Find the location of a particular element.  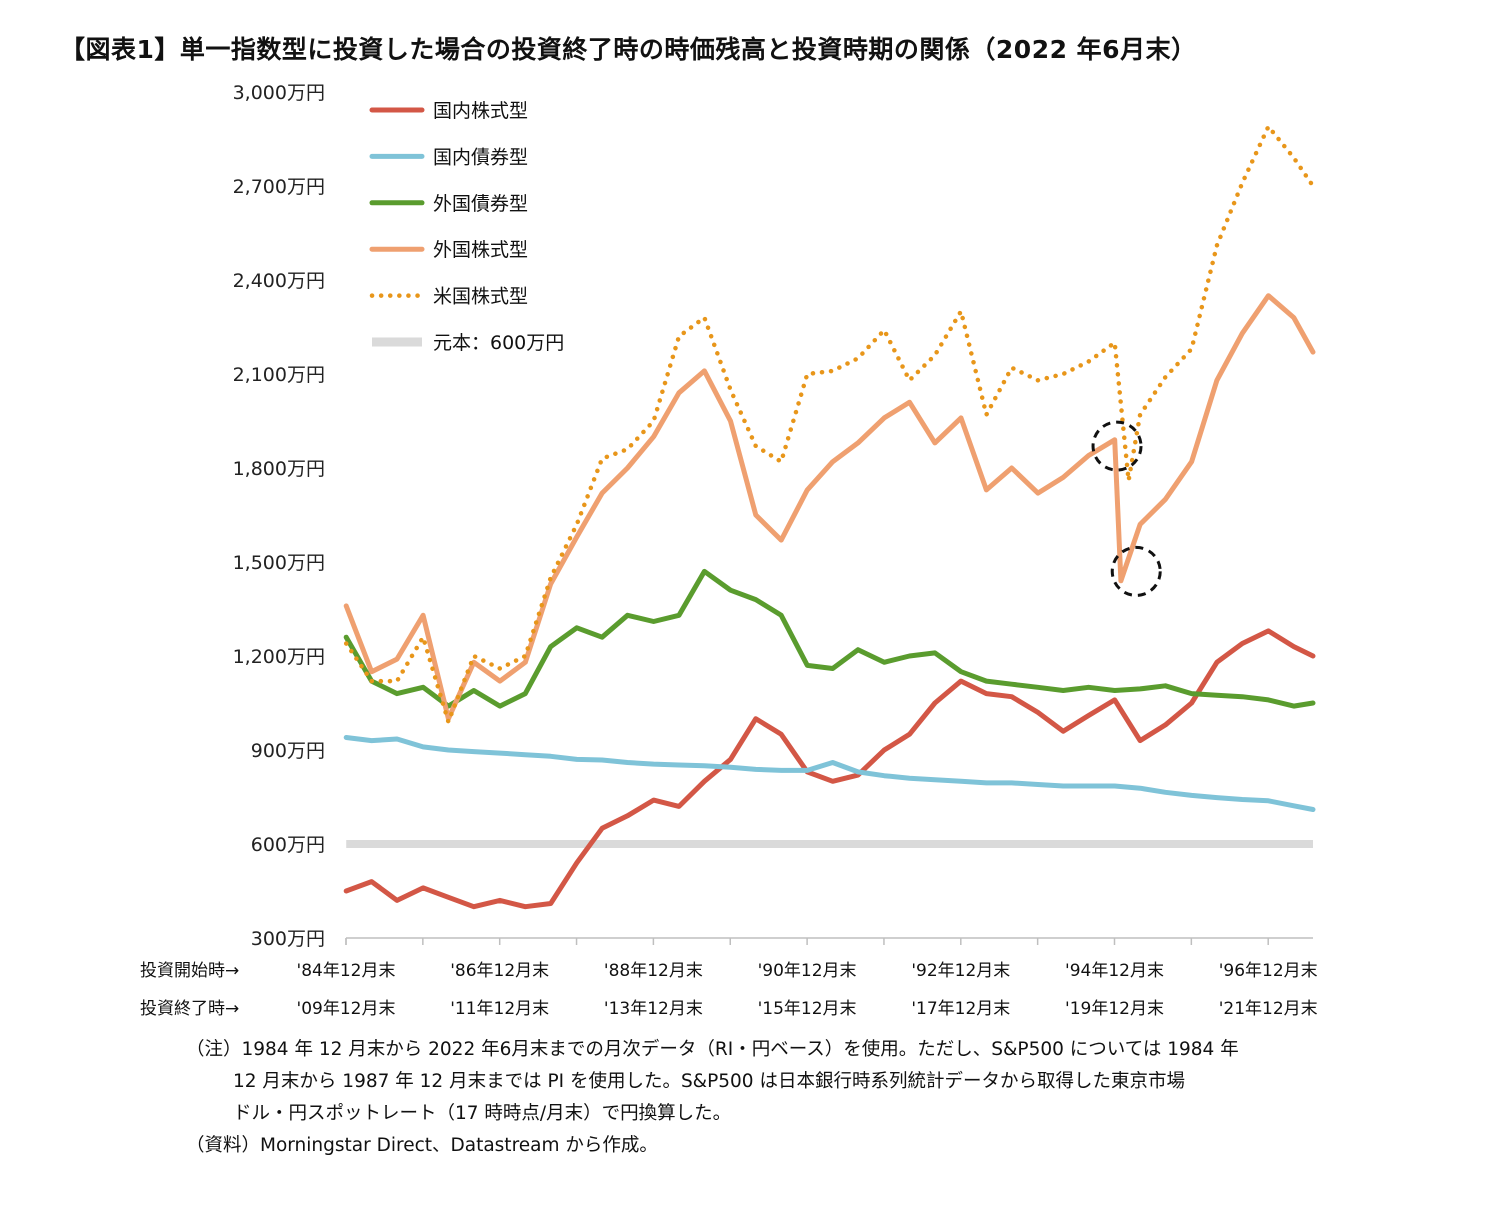

x-row-label-end: 投資終了時→ is located at coordinates (189, 1009).